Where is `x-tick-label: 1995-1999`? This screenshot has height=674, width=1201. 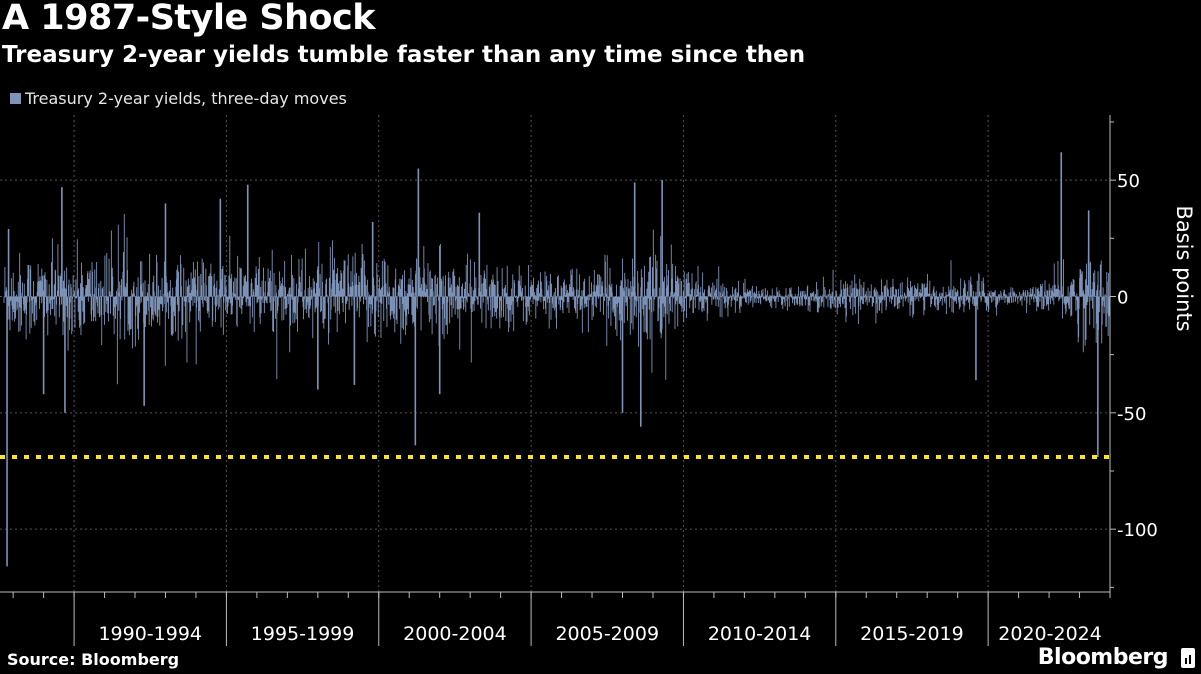 x-tick-label: 1995-1999 is located at coordinates (303, 634).